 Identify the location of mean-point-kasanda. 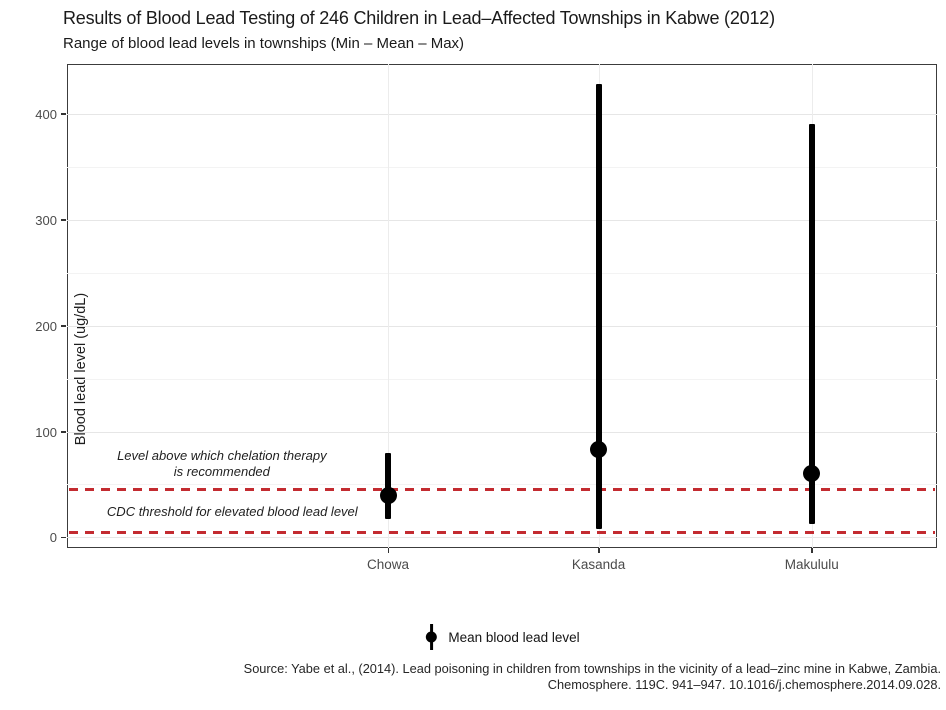
(599, 449).